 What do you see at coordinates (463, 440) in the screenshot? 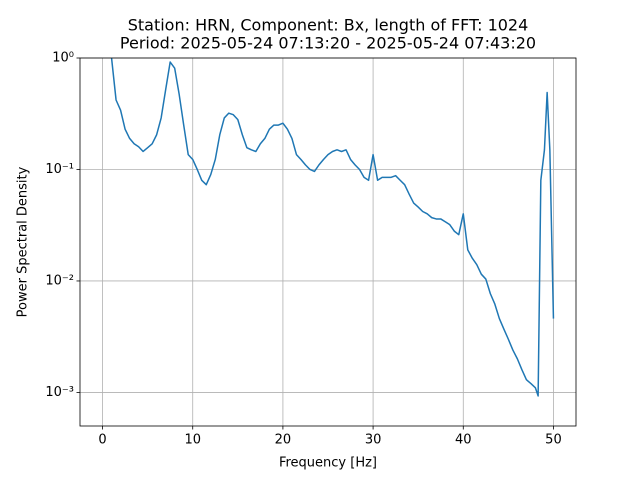
I see `x-tick-label: 40` at bounding box center [463, 440].